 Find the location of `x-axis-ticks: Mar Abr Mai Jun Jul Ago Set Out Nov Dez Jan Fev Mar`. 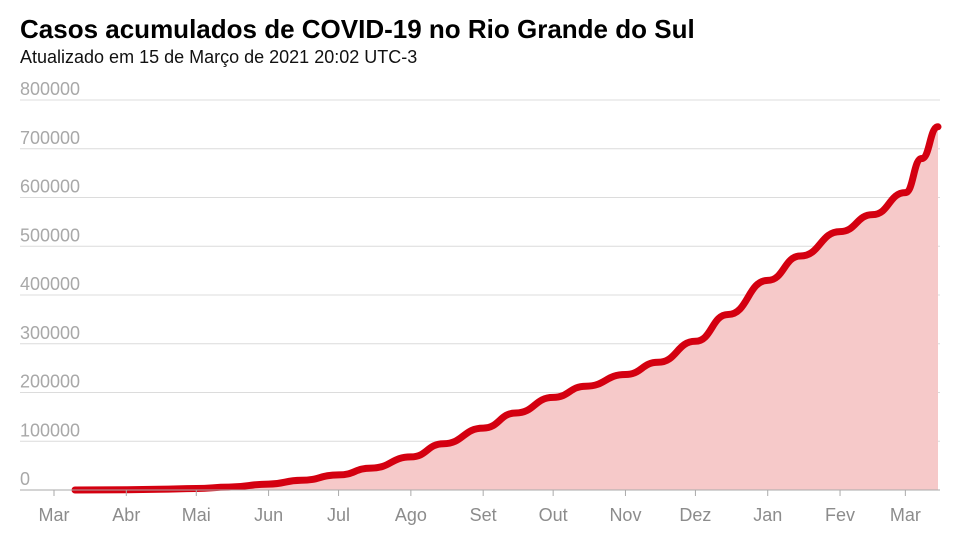

x-axis-ticks: Mar Abr Mai Jun Jul Ago Set Out Nov Dez Jan Fev Mar is located at coordinates (480, 507).